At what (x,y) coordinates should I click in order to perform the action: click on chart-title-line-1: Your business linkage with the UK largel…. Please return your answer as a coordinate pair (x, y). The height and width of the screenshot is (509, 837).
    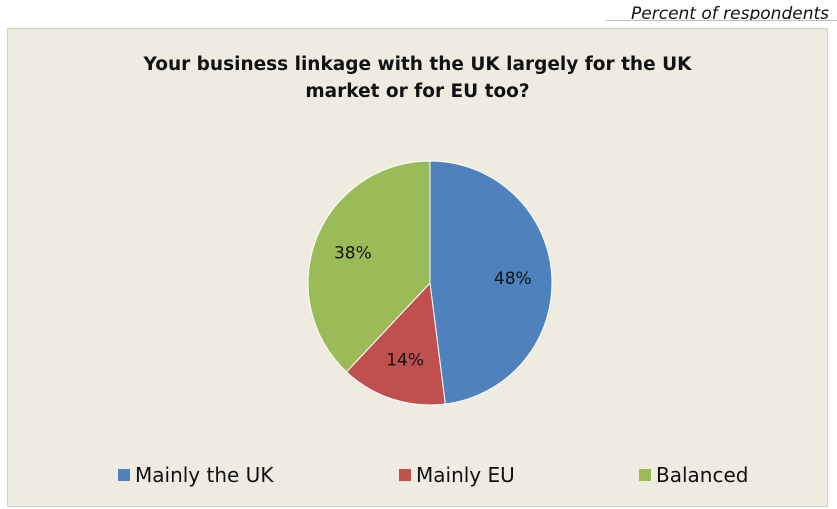
    Looking at the image, I should click on (417, 64).